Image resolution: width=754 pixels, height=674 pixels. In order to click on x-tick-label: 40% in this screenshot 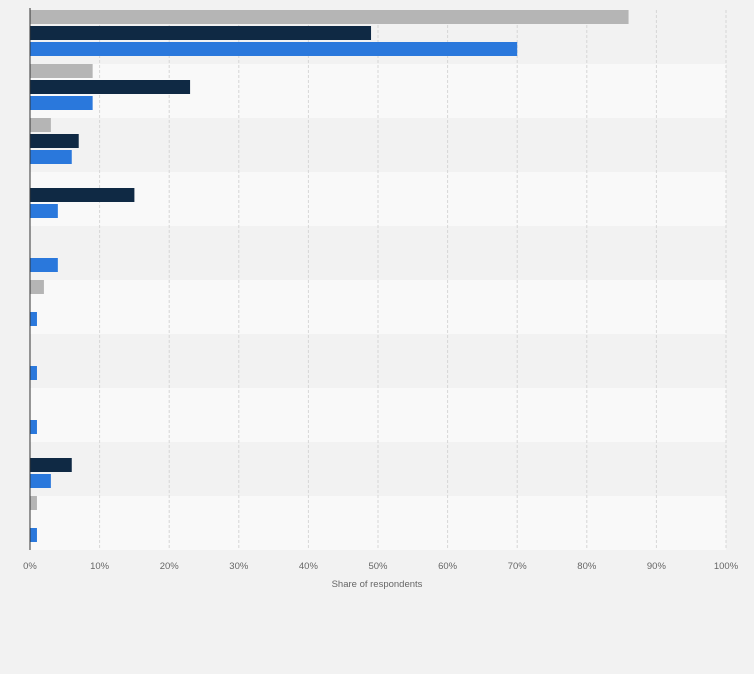, I will do `click(309, 566)`.